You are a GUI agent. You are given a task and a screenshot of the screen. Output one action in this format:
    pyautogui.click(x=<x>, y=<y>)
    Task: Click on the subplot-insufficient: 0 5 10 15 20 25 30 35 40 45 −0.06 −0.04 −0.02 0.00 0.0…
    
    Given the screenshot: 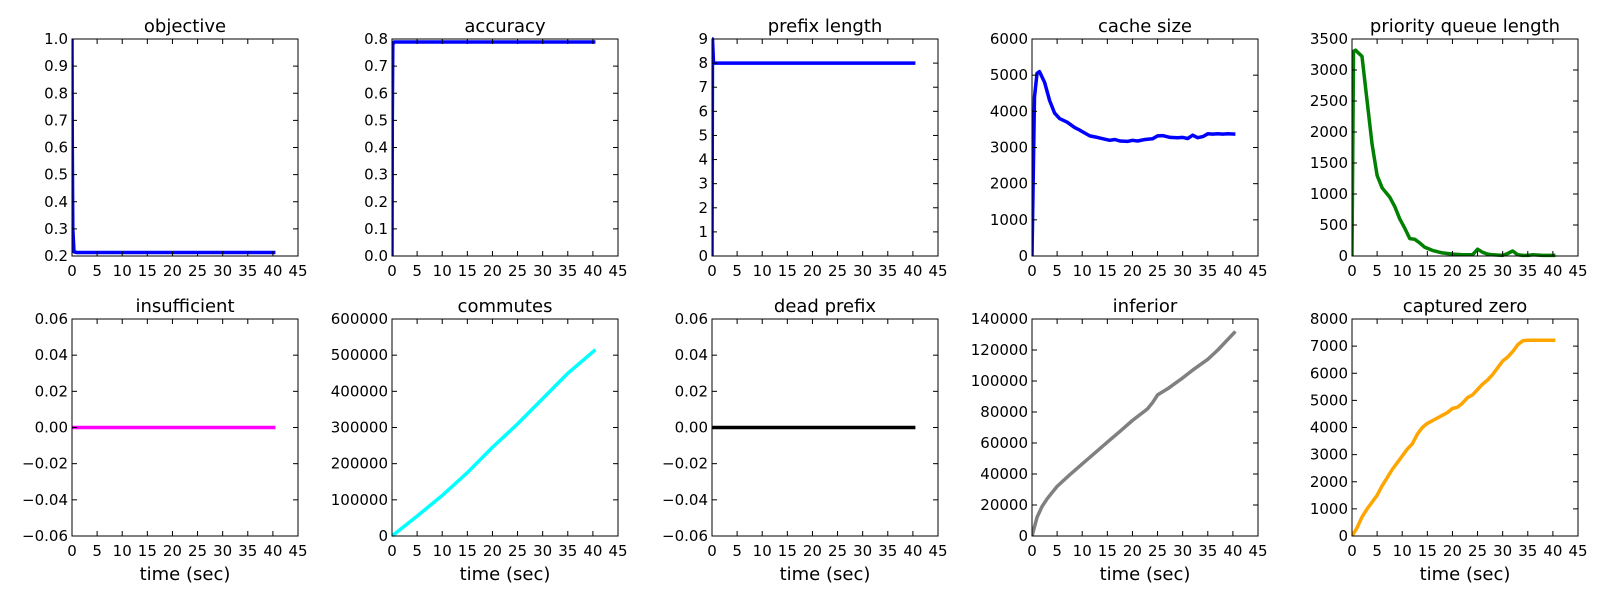 What is the action you would take?
    pyautogui.click(x=165, y=440)
    